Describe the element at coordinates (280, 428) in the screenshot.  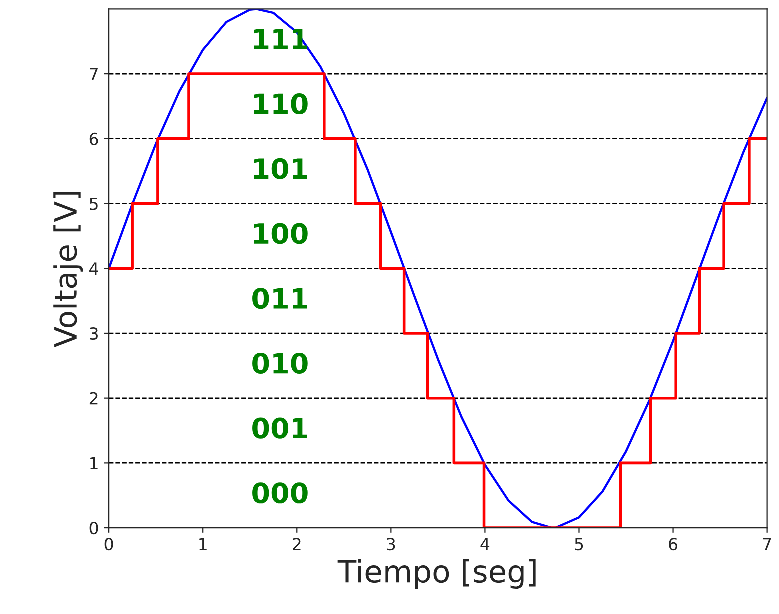
I see `annotation: 001` at that location.